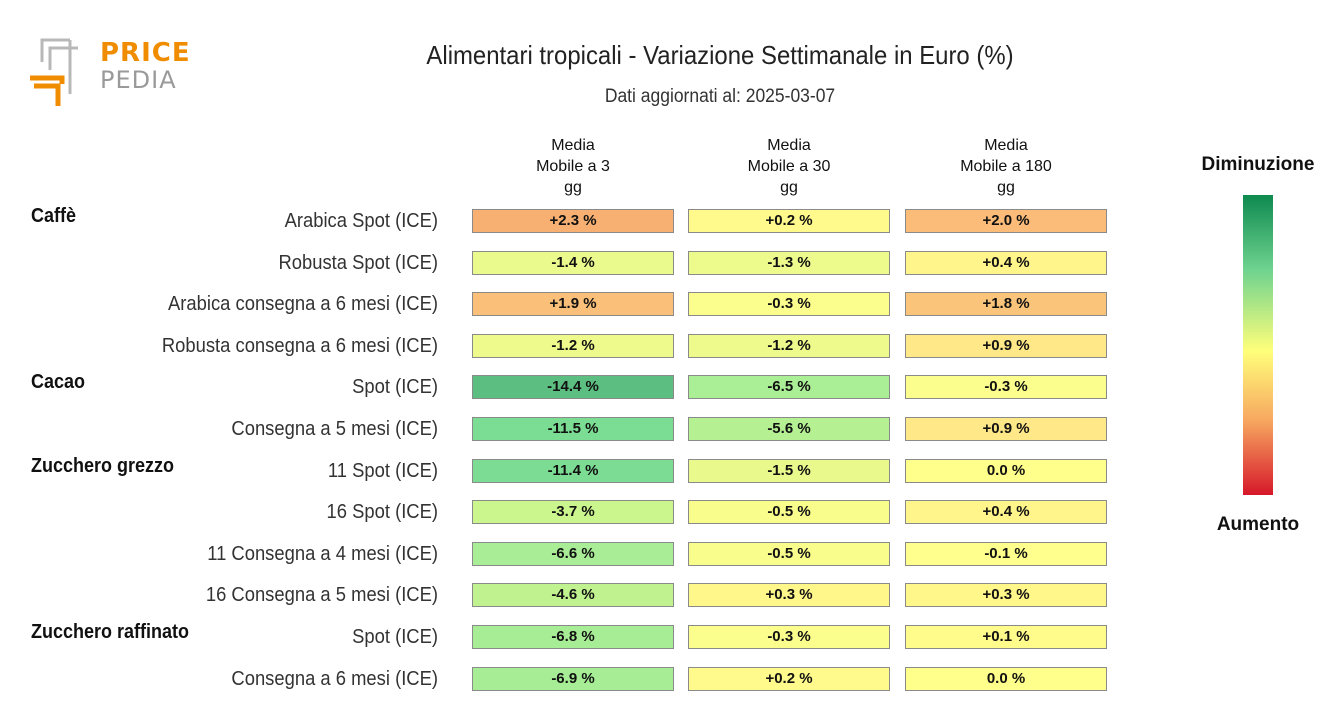  What do you see at coordinates (789, 262) in the screenshot?
I see `heatmap-cell: -1.3 %` at bounding box center [789, 262].